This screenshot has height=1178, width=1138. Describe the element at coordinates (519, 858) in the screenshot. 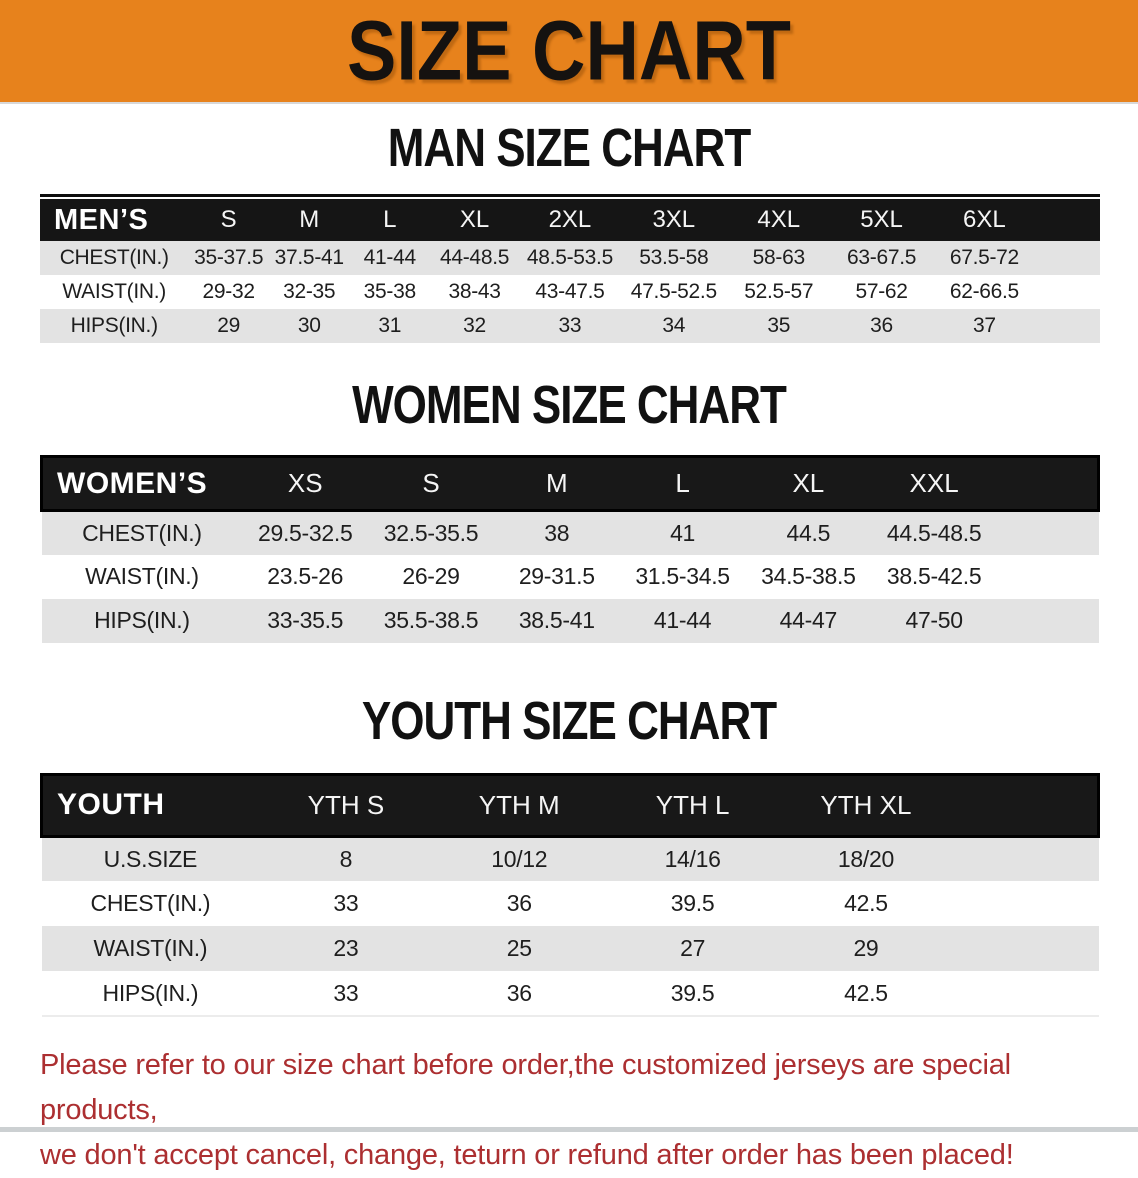

I see `size-value: 10/12` at that location.